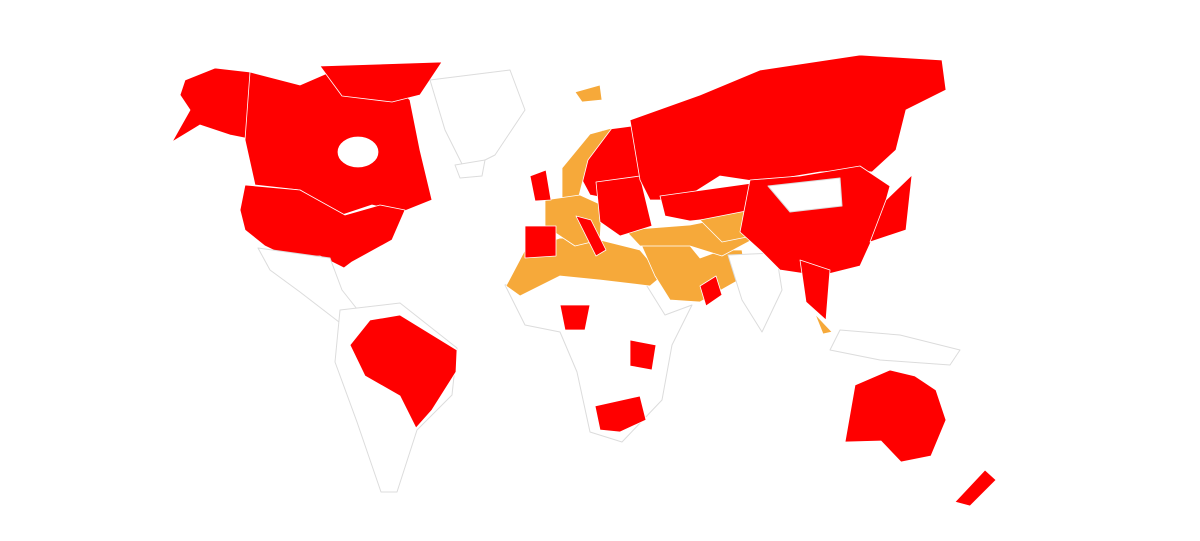 This screenshot has height=541, width=1200. Describe the element at coordinates (588, 93) in the screenshot. I see `region-svalbard` at that location.